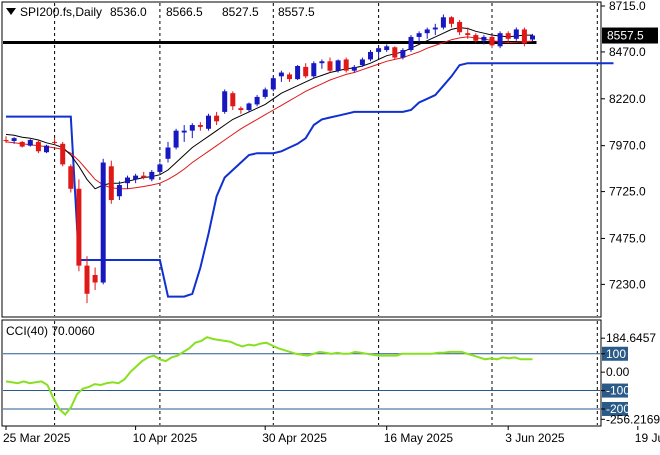 This screenshot has height=455, width=660. What do you see at coordinates (618, 391) in the screenshot?
I see `cci-tick-label: -100` at bounding box center [618, 391].